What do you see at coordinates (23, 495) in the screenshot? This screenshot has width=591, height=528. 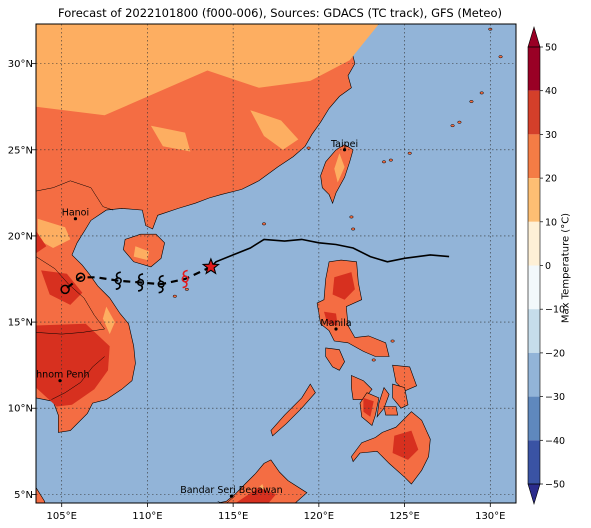 I see `tick-label-lat: 5°N` at bounding box center [23, 495].